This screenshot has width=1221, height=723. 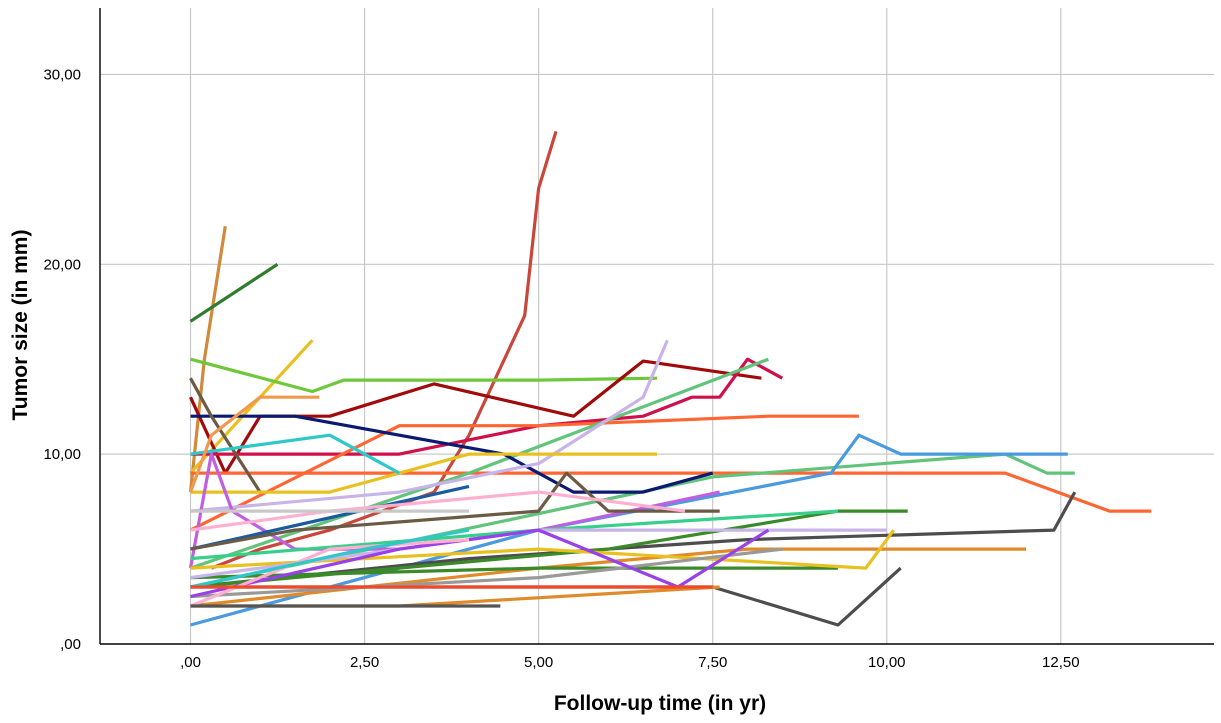 What do you see at coordinates (1061, 662) in the screenshot?
I see `x-tick-label: 12,50` at bounding box center [1061, 662].